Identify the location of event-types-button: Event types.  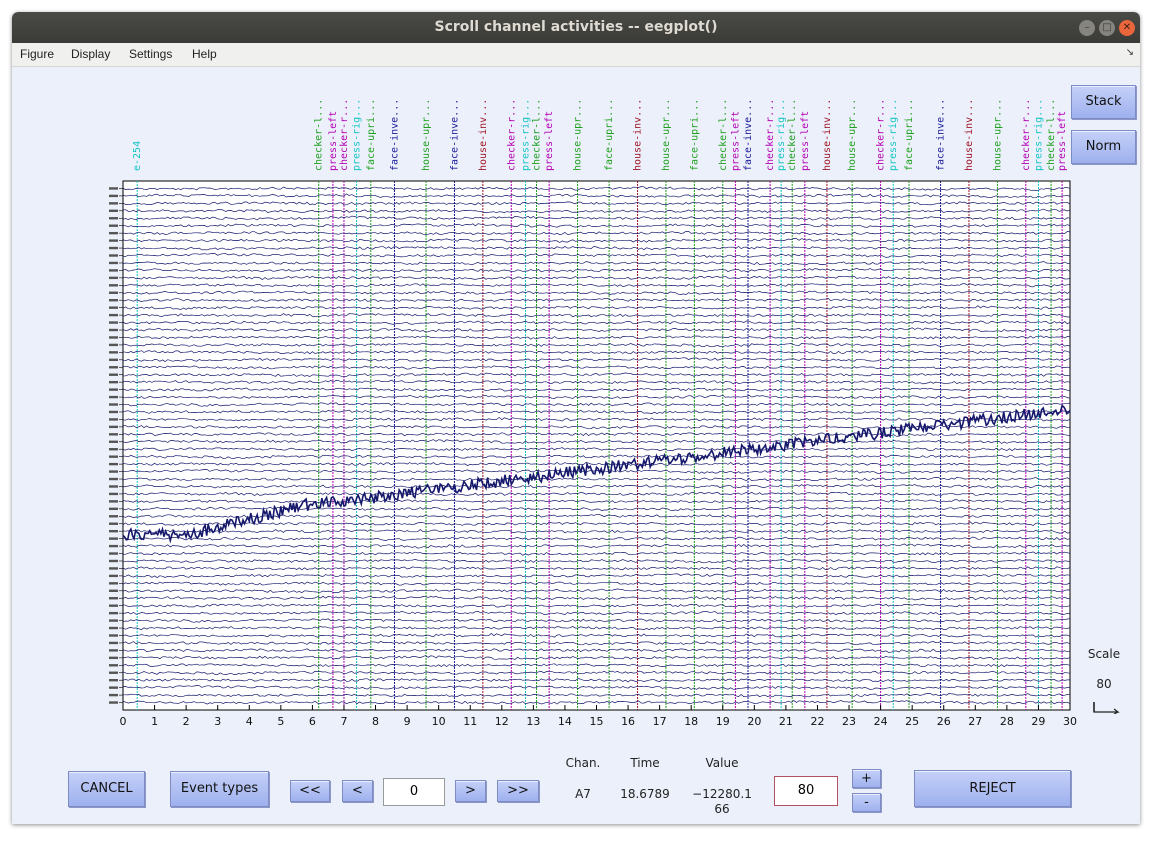
(219, 789).